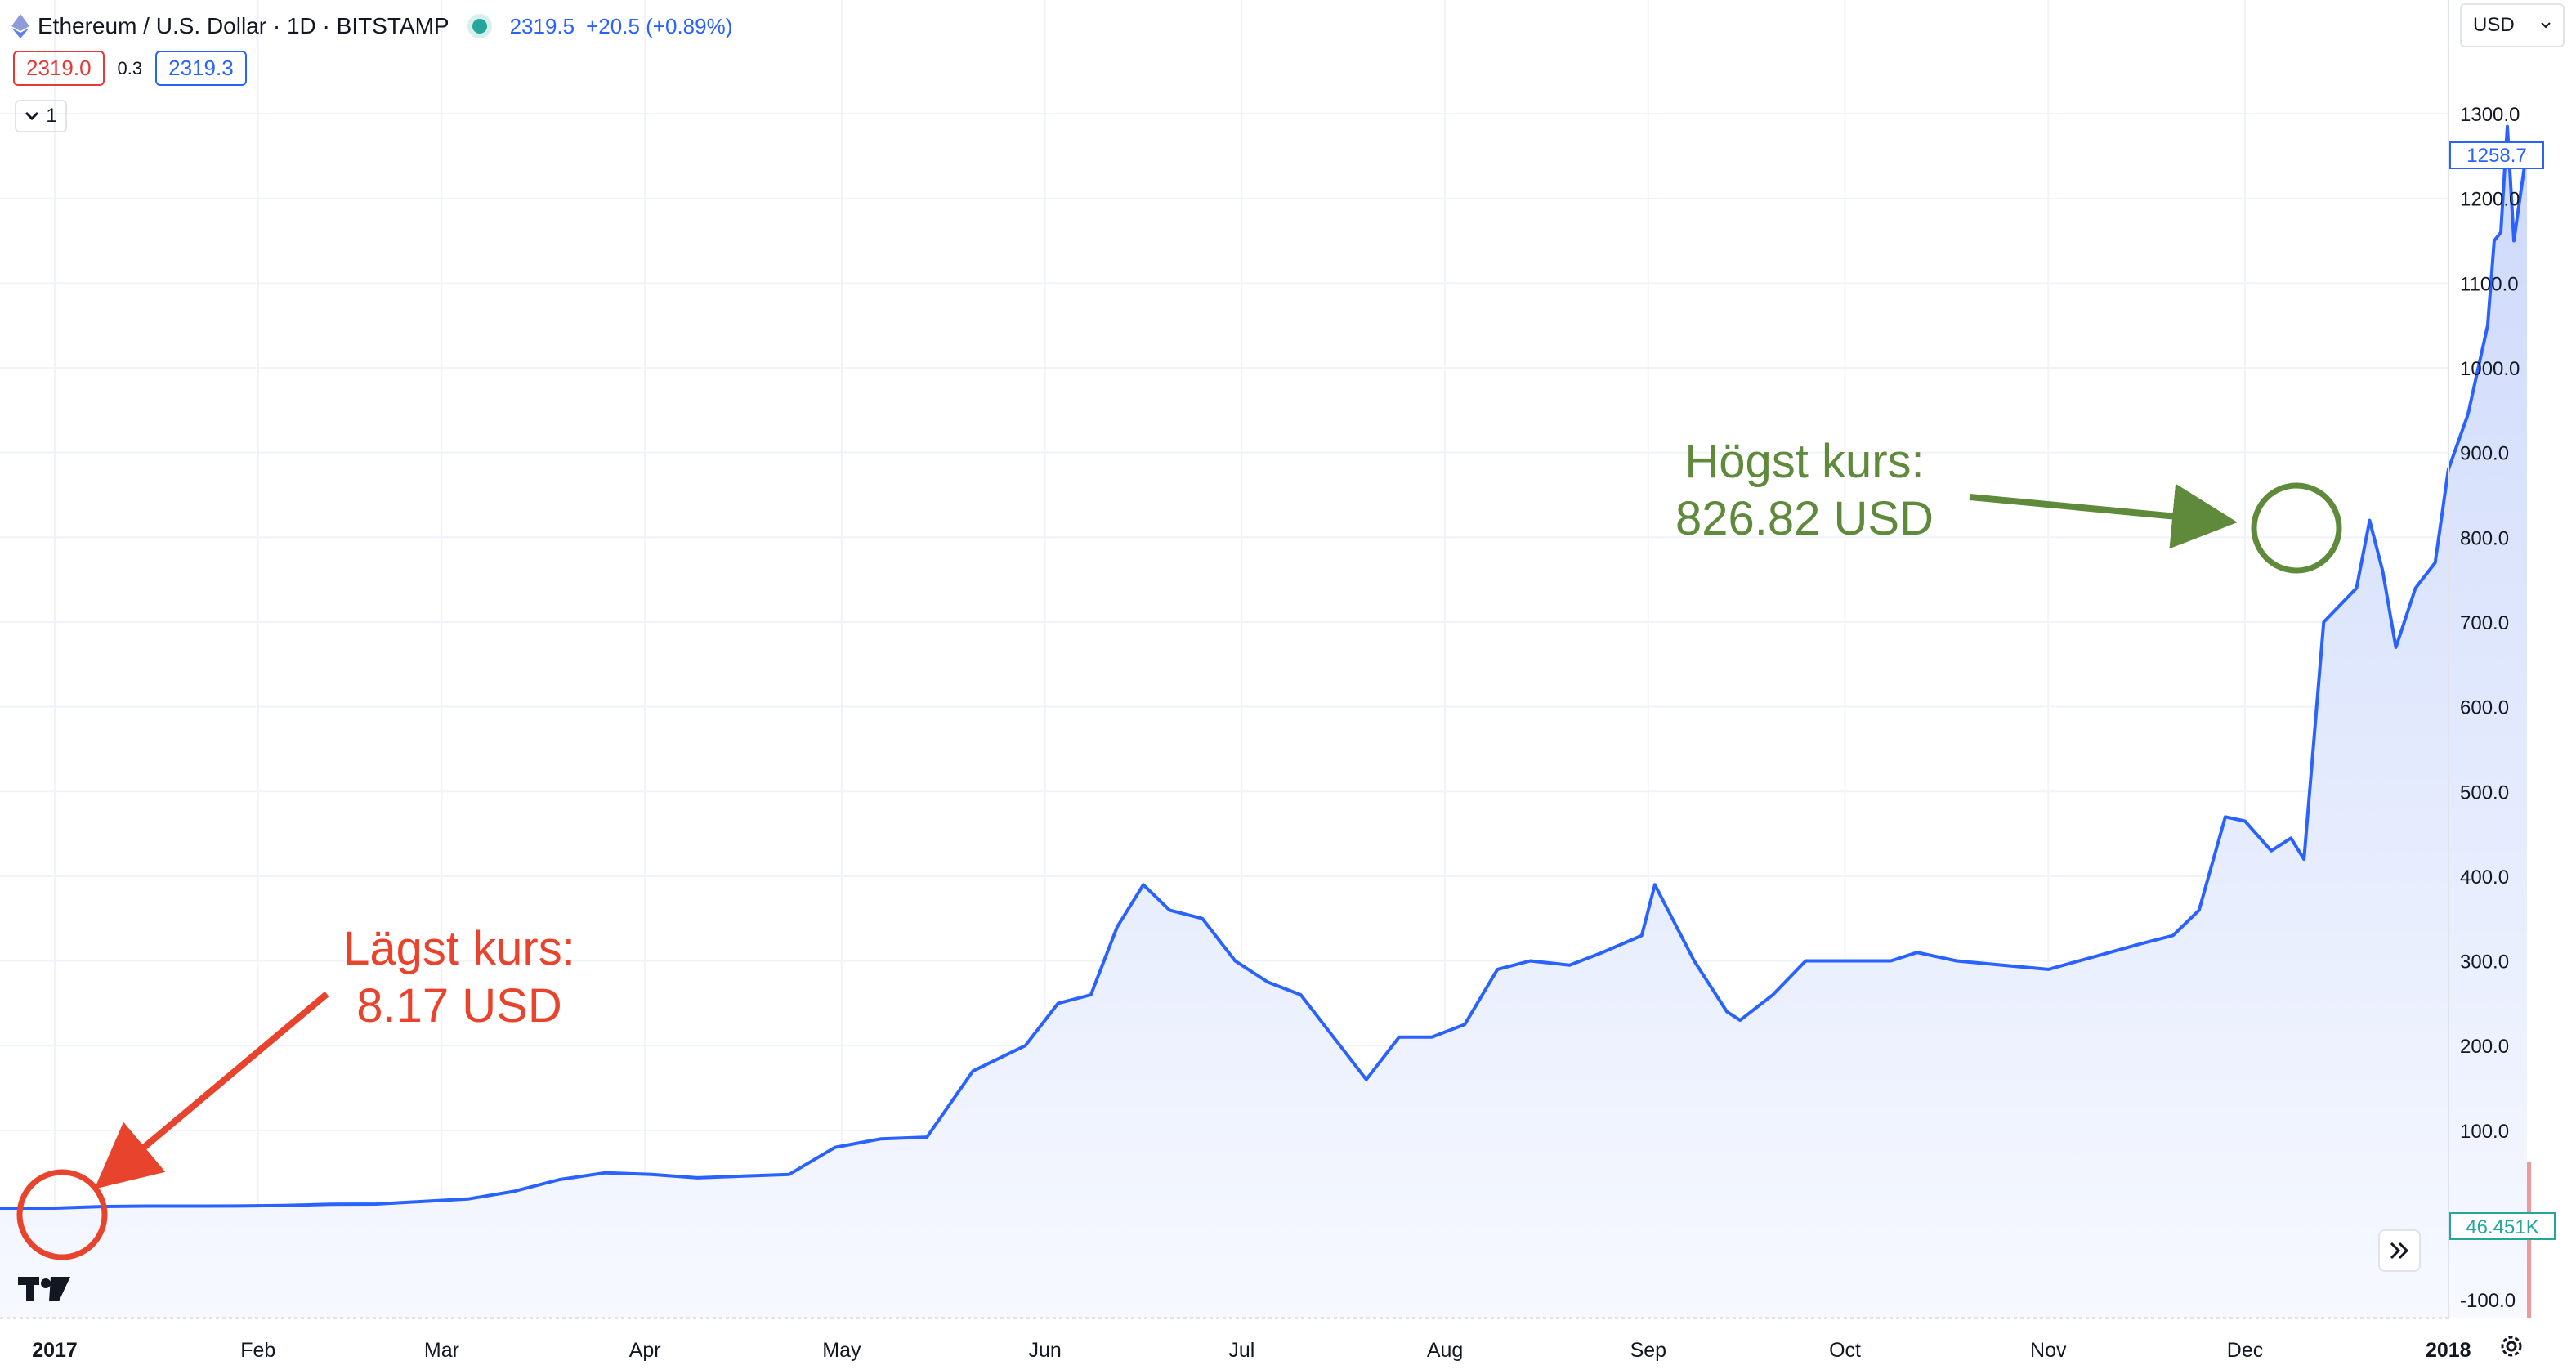 This screenshot has height=1370, width=2576. Describe the element at coordinates (1805, 518) in the screenshot. I see `high-annotation-line2: 826.82 USD` at that location.